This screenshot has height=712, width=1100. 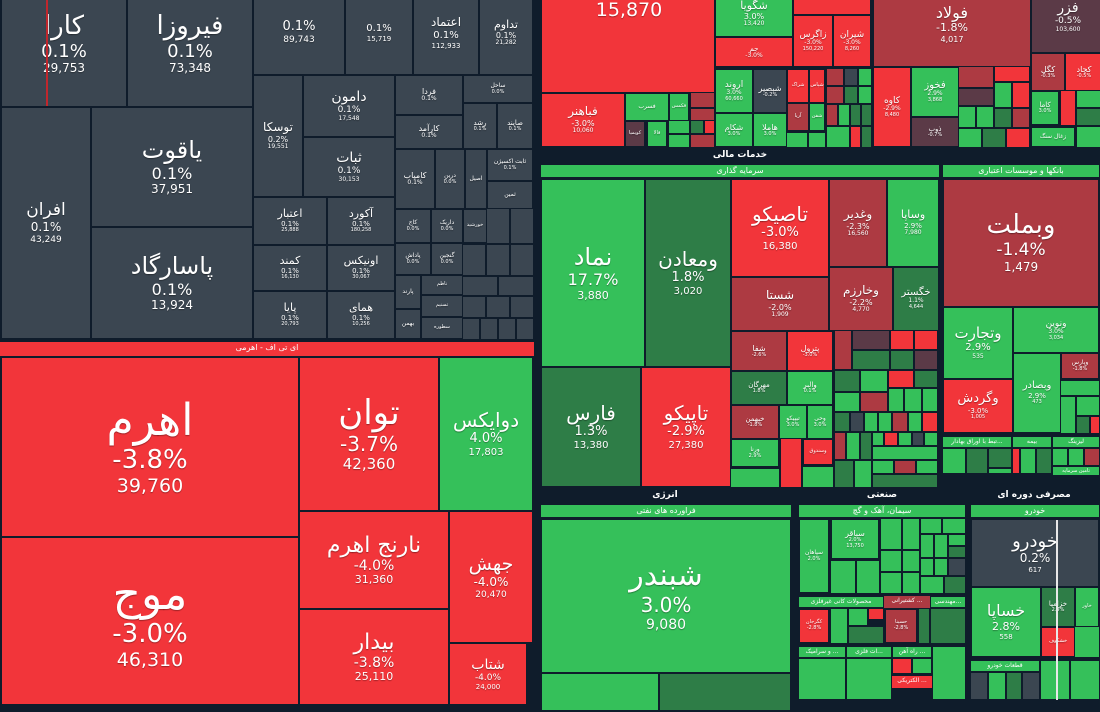 I want to click on tile-vebmelat: وبملت -1.4% 1,479, so click(x=1021, y=243).